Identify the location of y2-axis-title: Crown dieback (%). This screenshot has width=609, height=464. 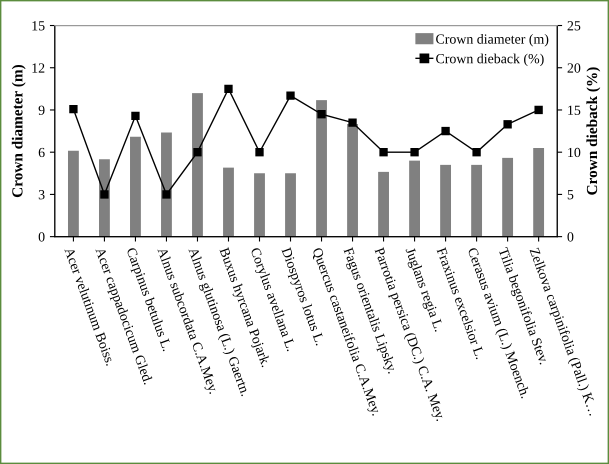
(593, 131).